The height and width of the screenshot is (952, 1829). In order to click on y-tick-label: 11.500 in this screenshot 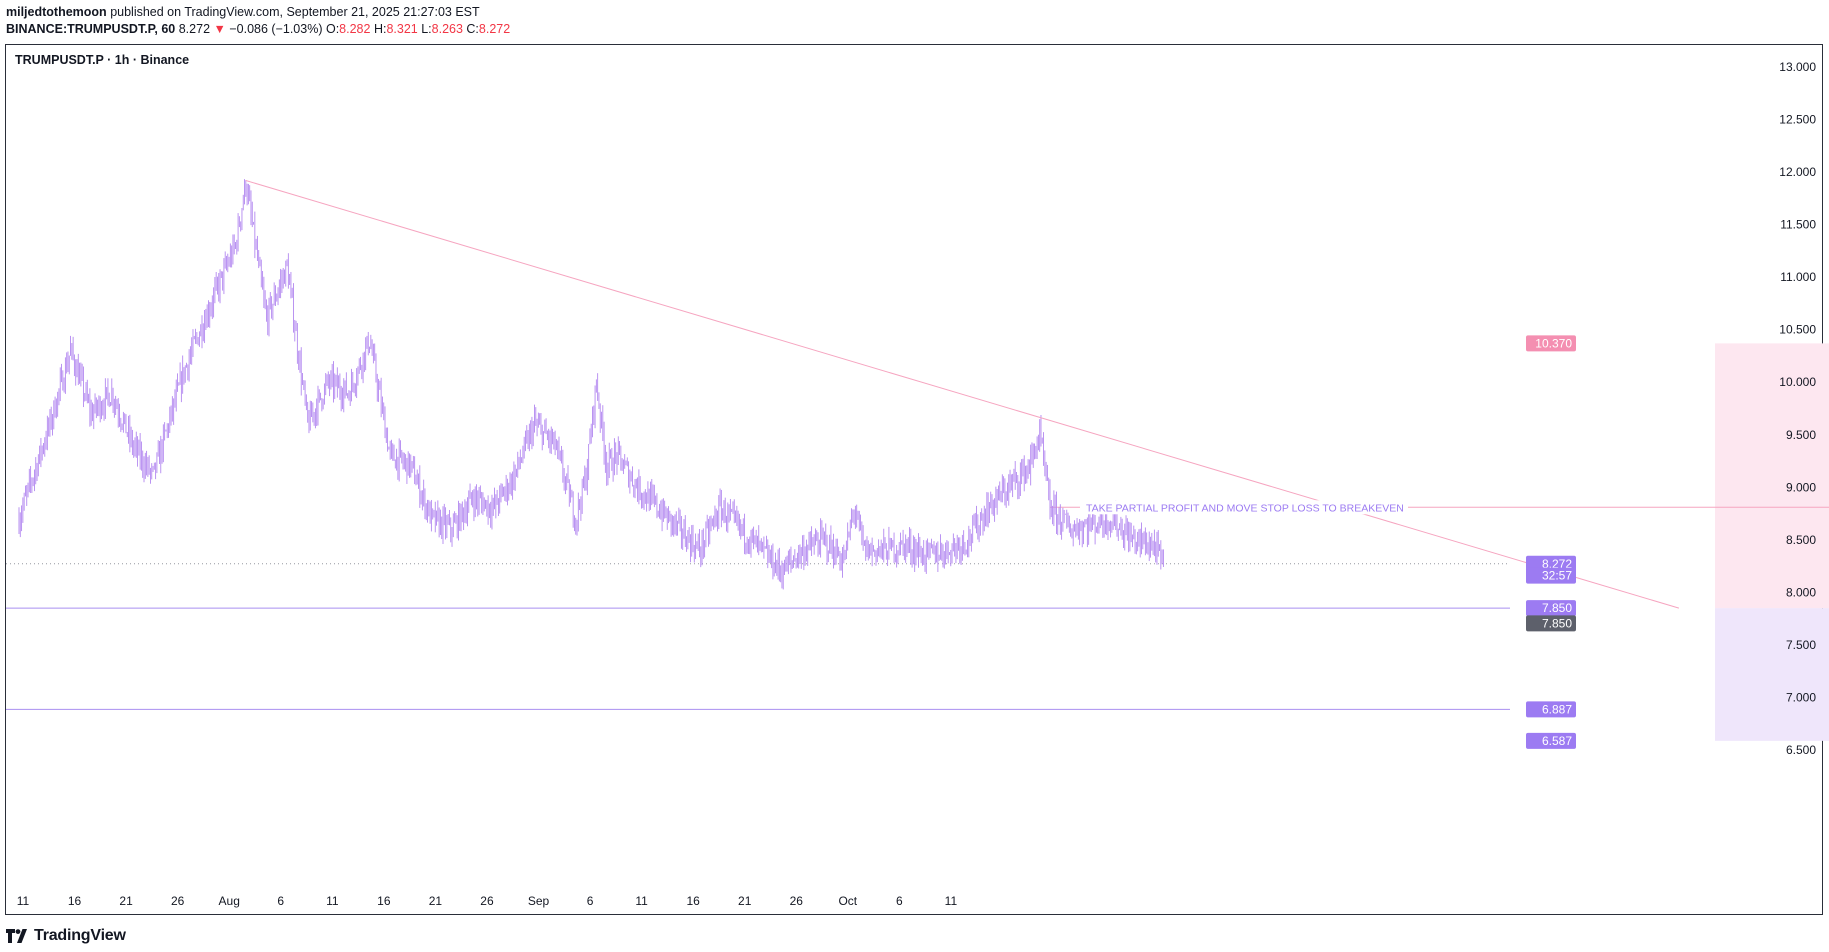, I will do `click(1798, 225)`.